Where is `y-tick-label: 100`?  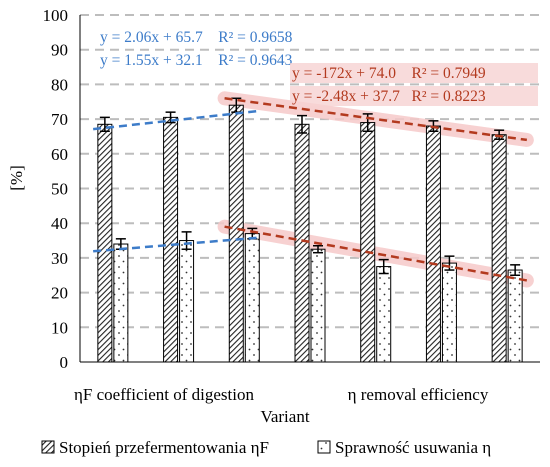 y-tick-label: 100 is located at coordinates (56, 15).